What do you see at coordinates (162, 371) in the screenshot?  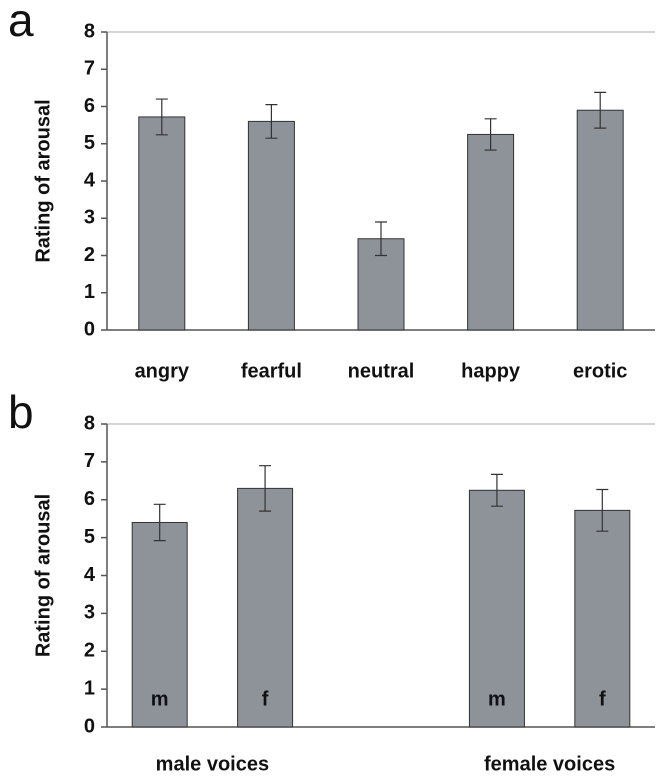 I see `x-tick-label: angry` at bounding box center [162, 371].